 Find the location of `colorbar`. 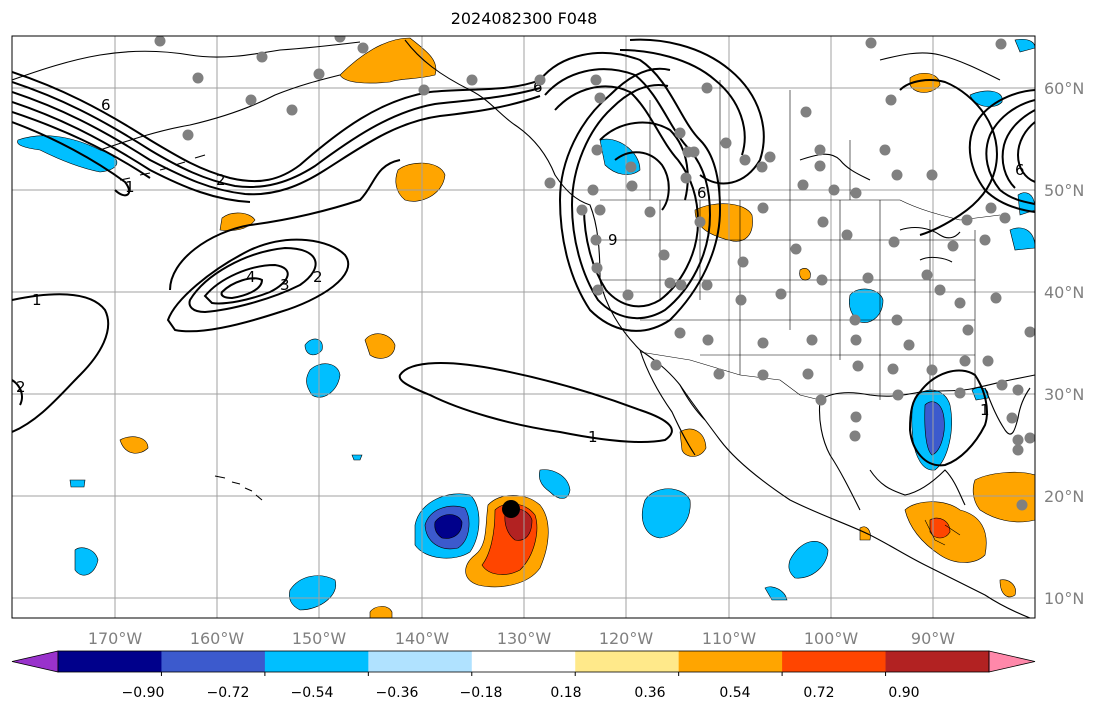

colorbar is located at coordinates (523, 663).